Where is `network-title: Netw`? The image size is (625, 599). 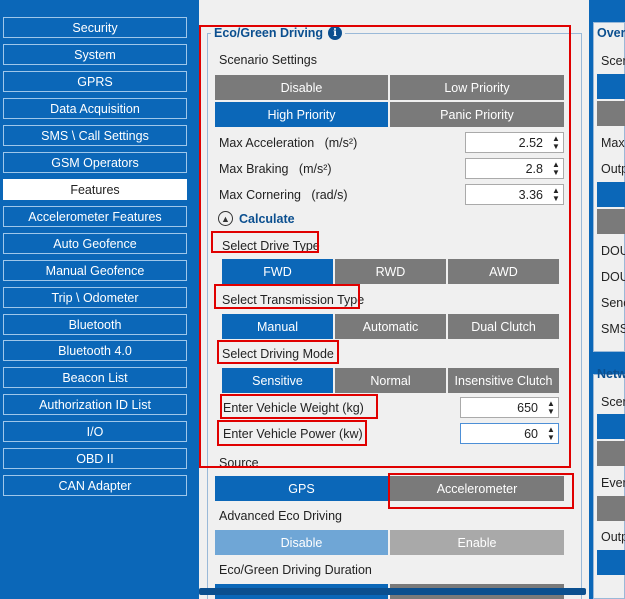
network-title: Netw is located at coordinates (611, 374).